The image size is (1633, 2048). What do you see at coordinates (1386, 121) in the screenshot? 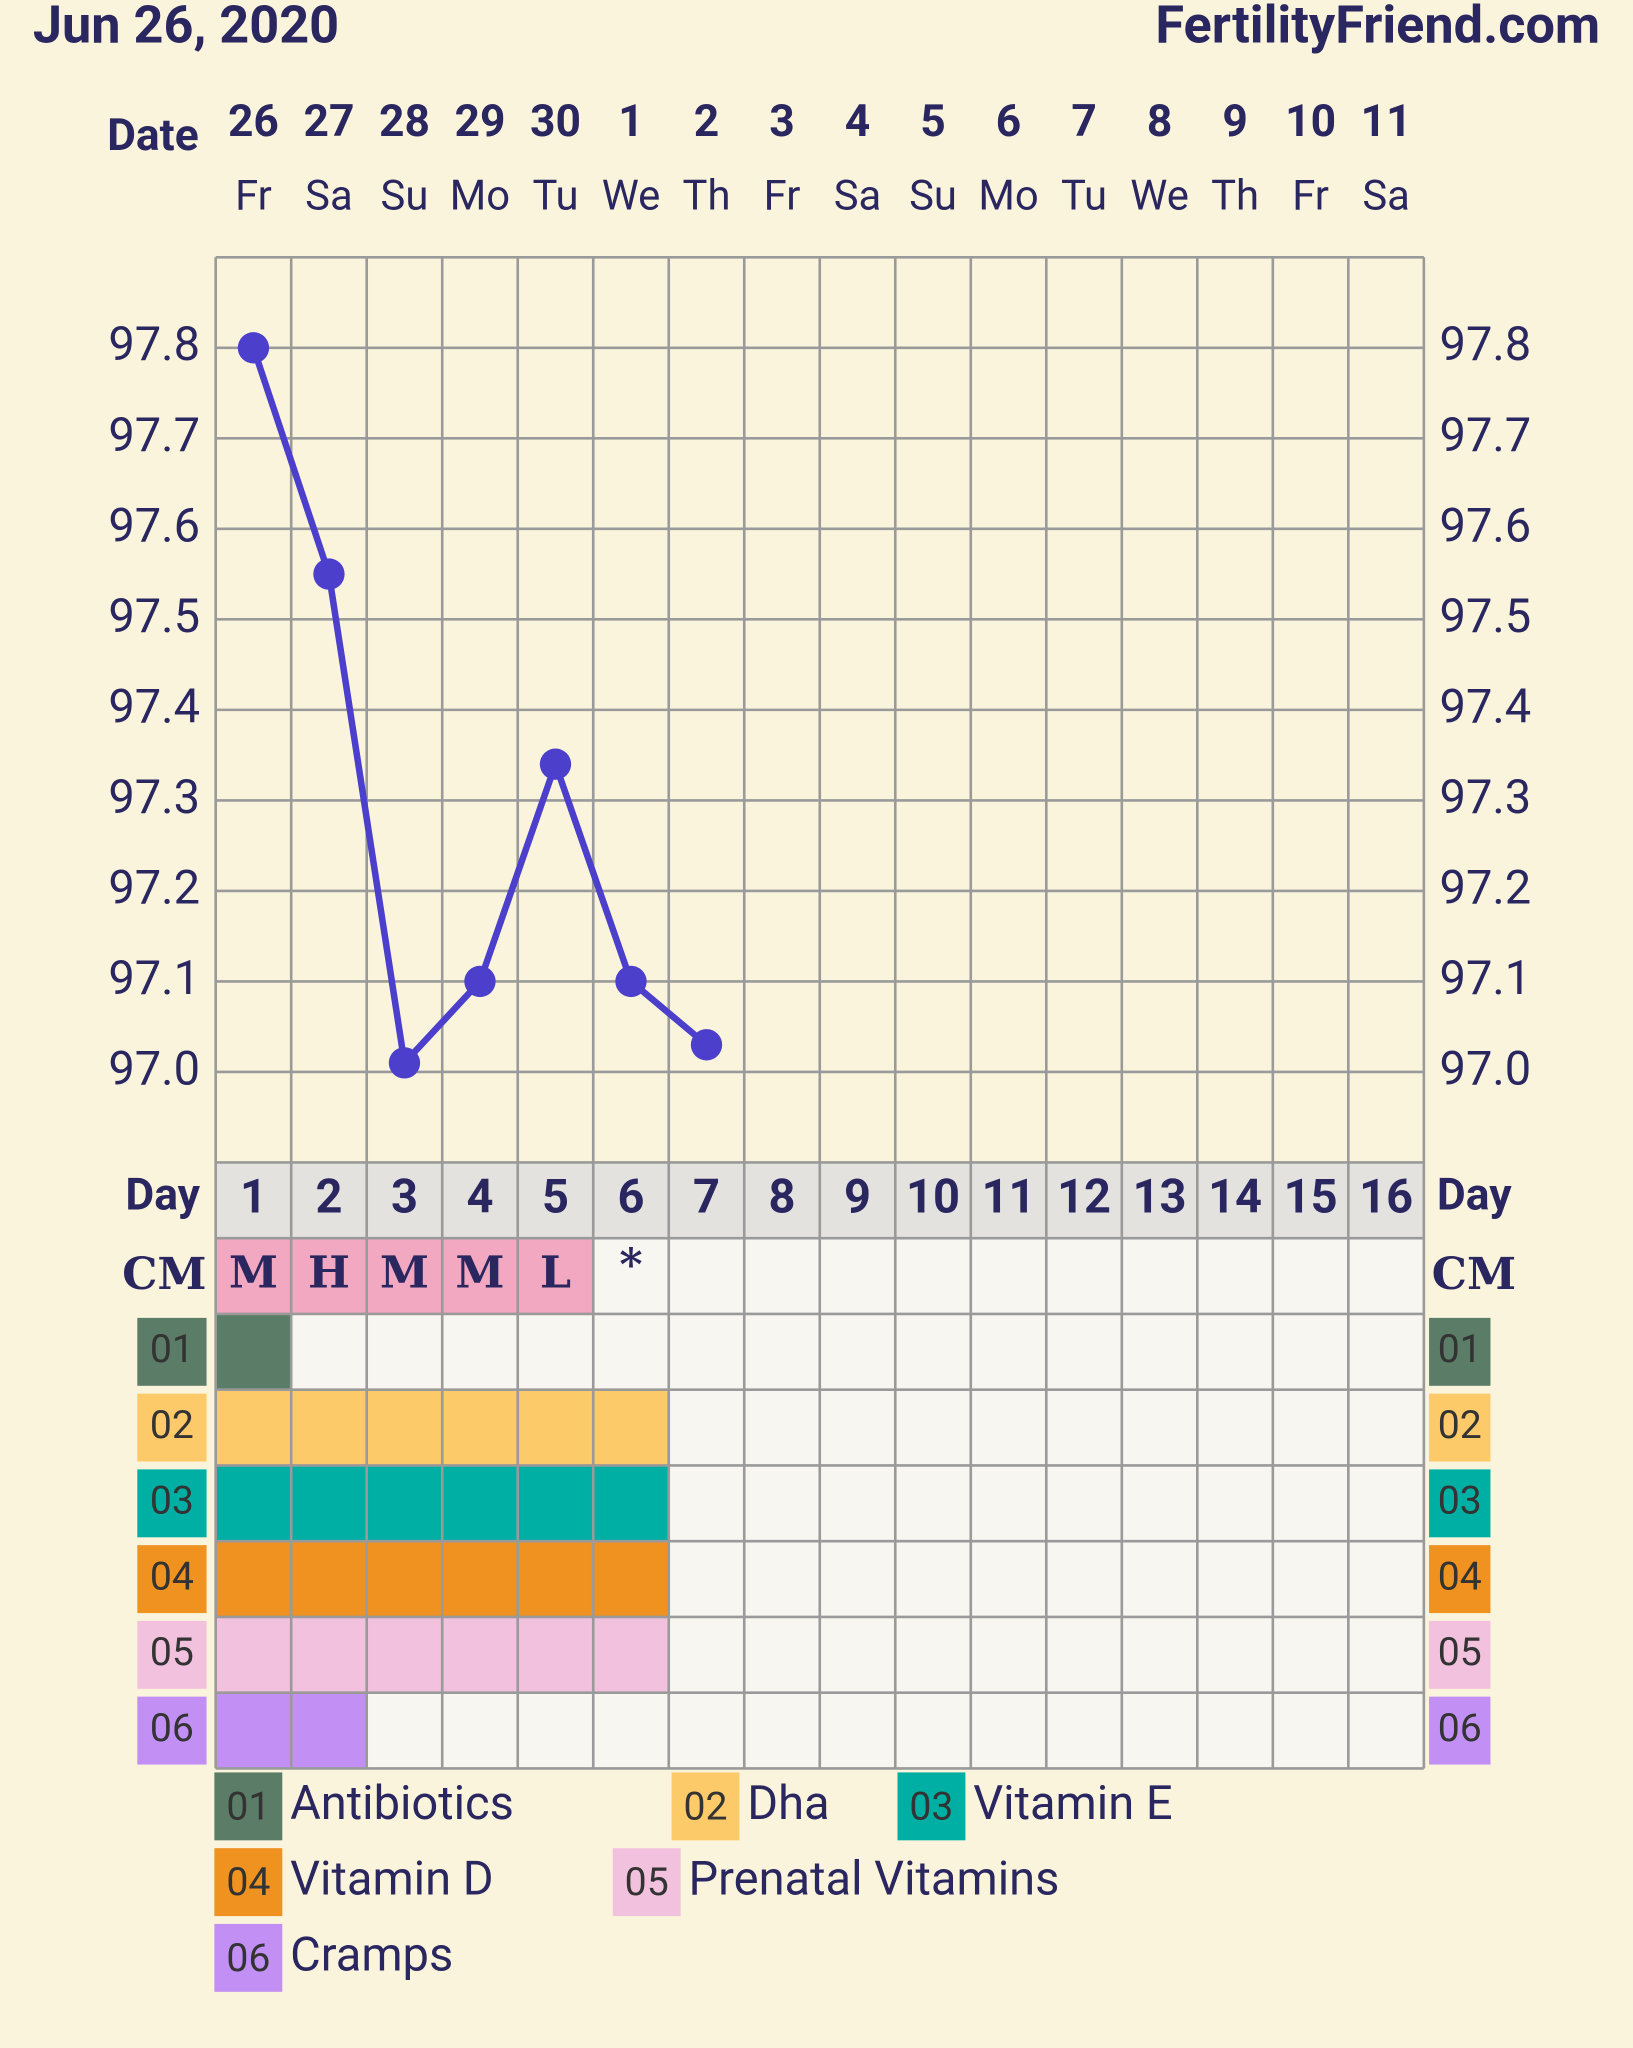
I see `date-label: 11` at bounding box center [1386, 121].